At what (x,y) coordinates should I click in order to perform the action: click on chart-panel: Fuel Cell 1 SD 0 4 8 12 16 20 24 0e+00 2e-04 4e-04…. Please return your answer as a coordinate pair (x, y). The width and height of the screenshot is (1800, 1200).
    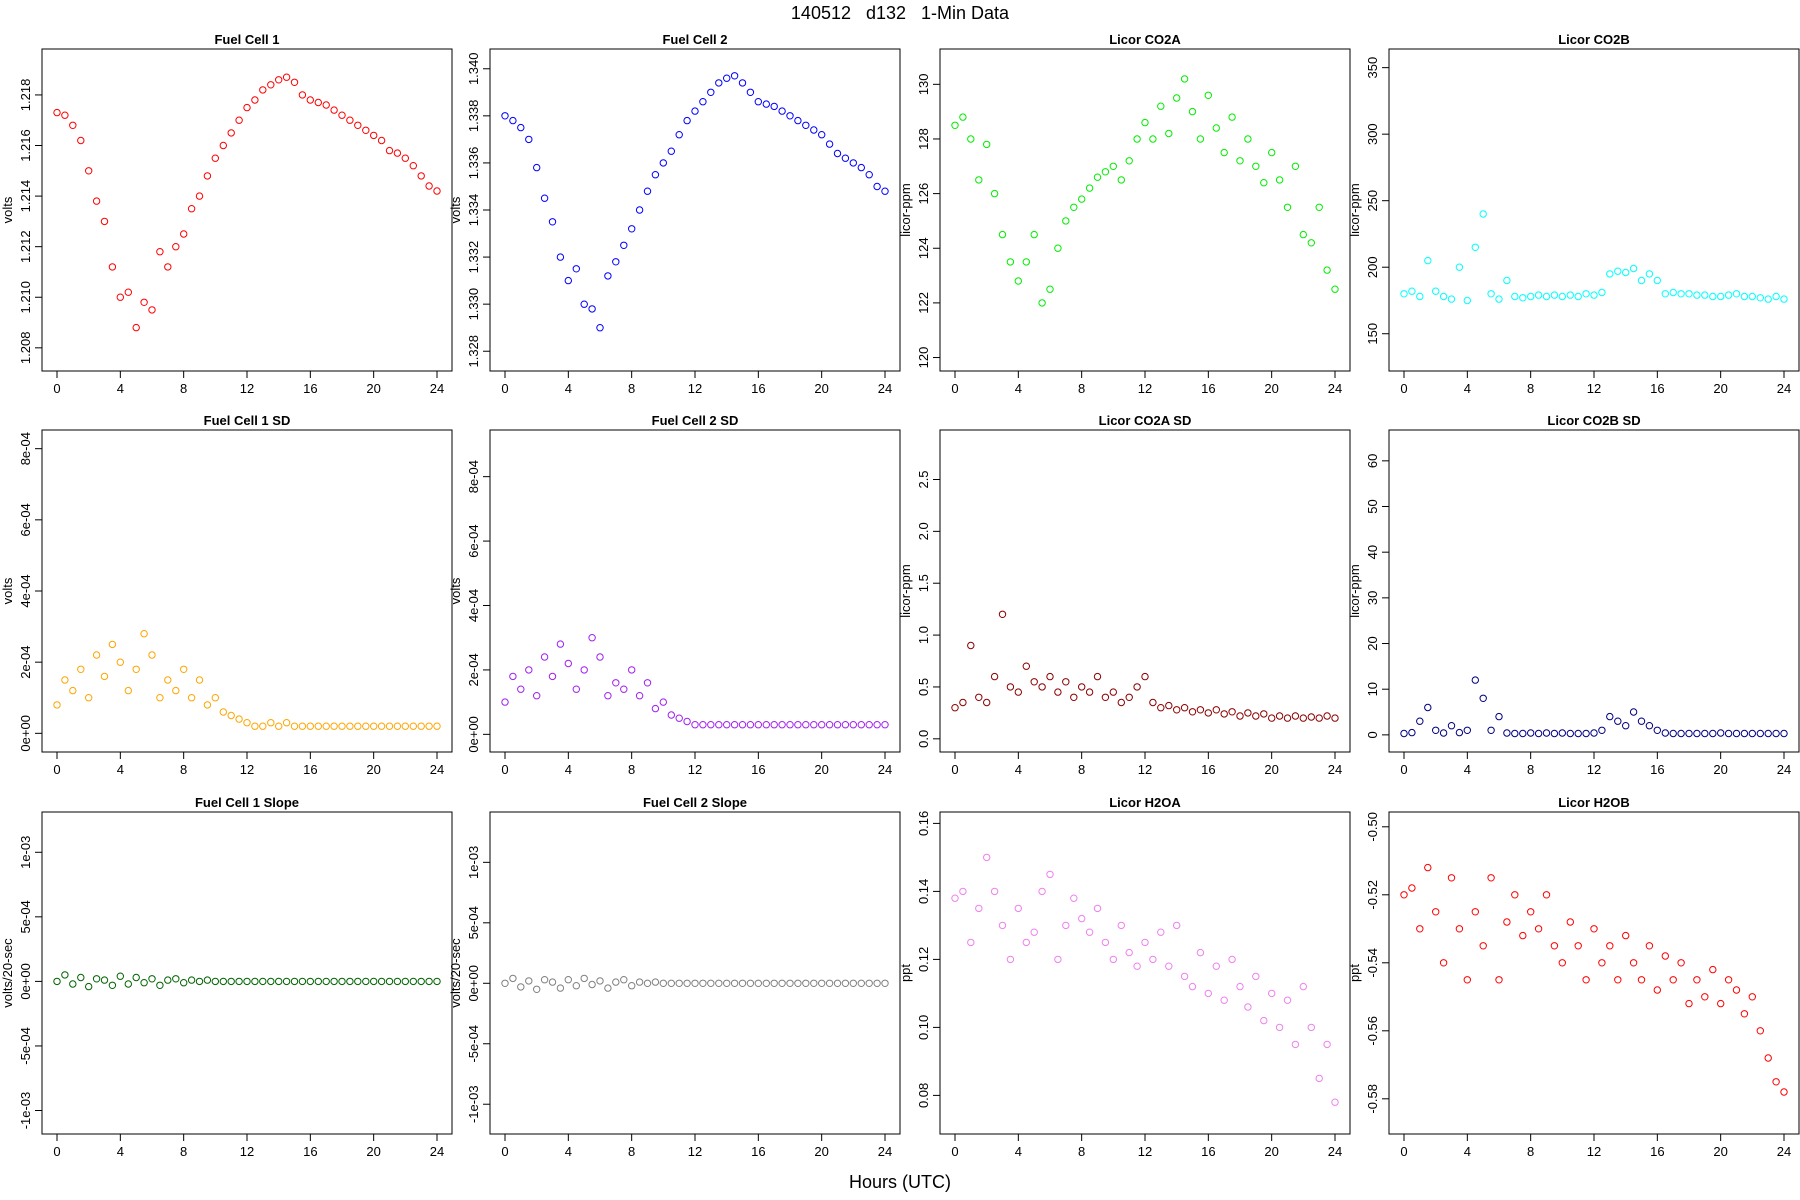
    Looking at the image, I should click on (226, 595).